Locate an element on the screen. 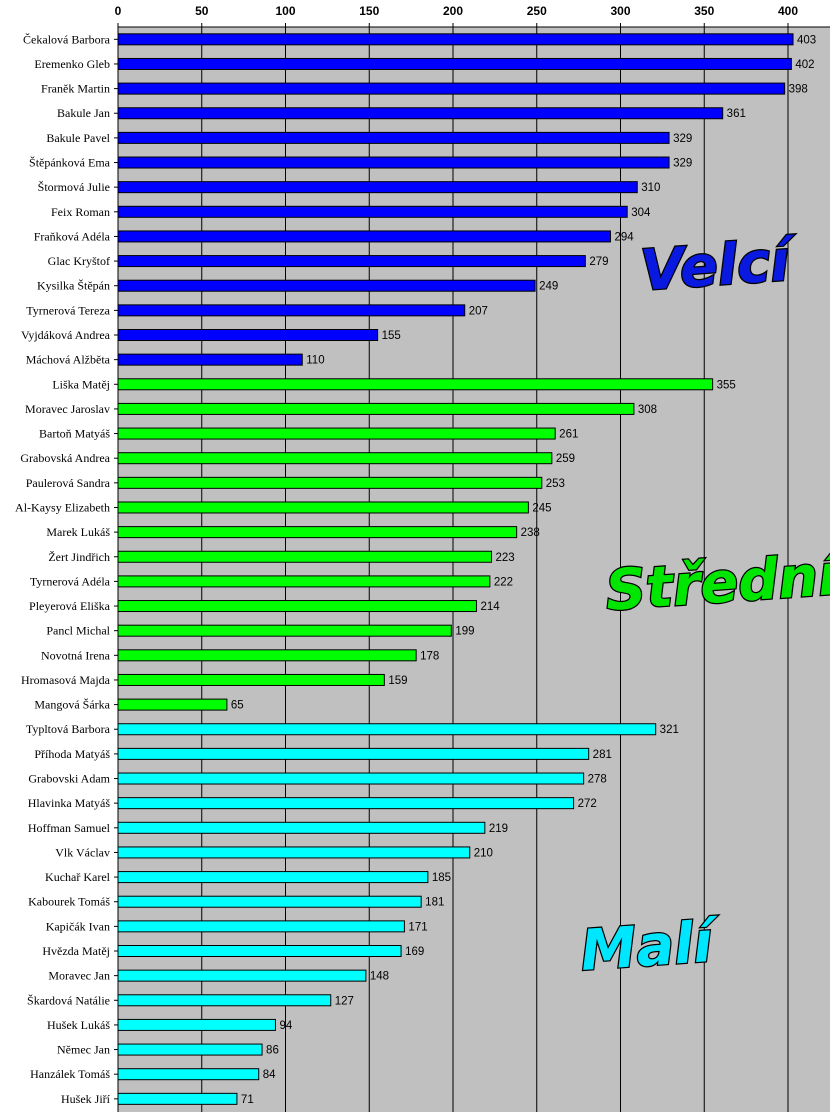  value-label: 210 is located at coordinates (483, 853).